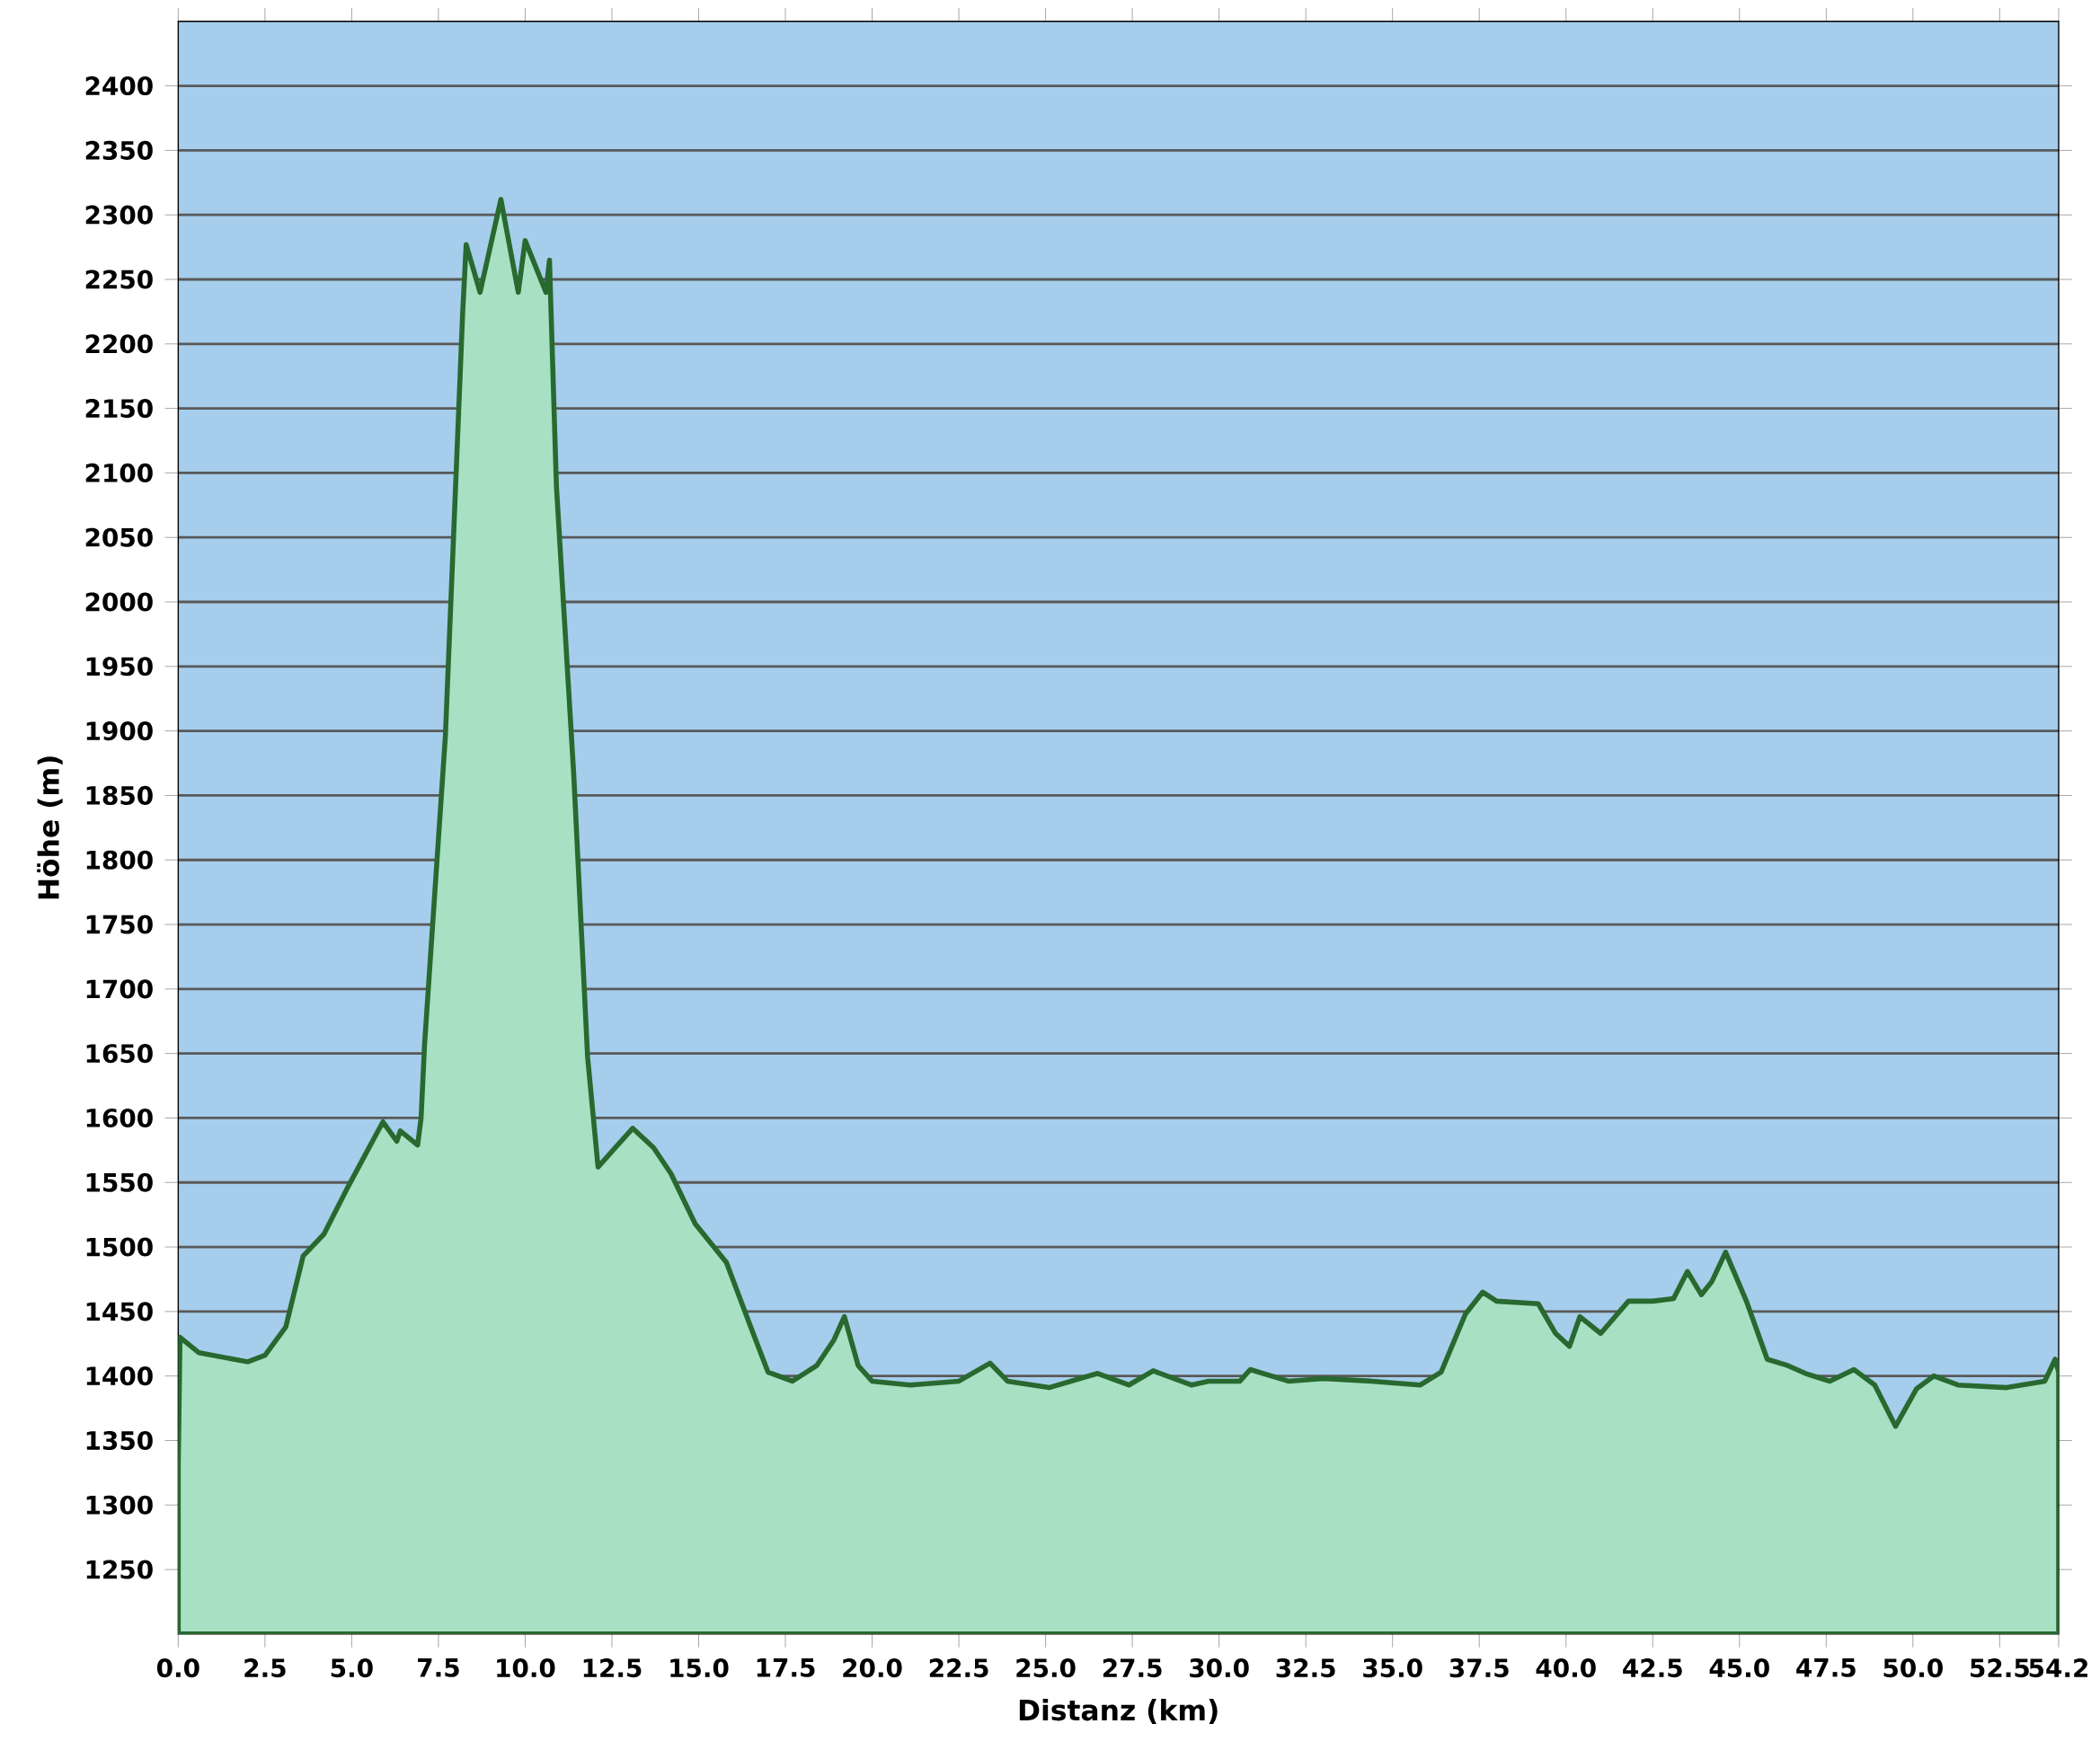 This screenshot has width=2100, height=1759. Describe the element at coordinates (1652, 1668) in the screenshot. I see `x-tick-label: 42.5` at that location.